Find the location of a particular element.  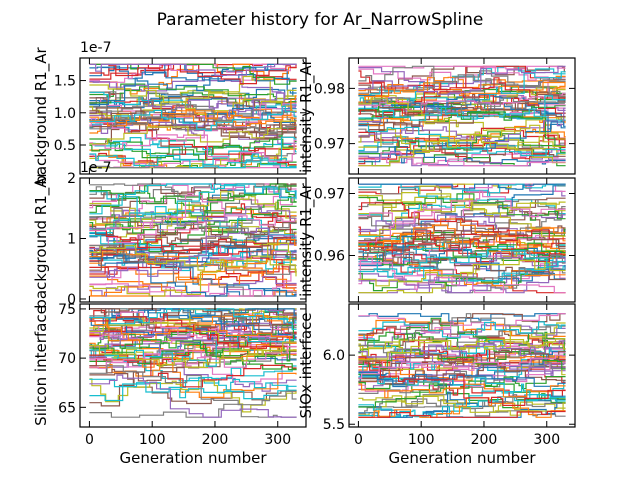

x-tick-label: 300 is located at coordinates (277, 440).